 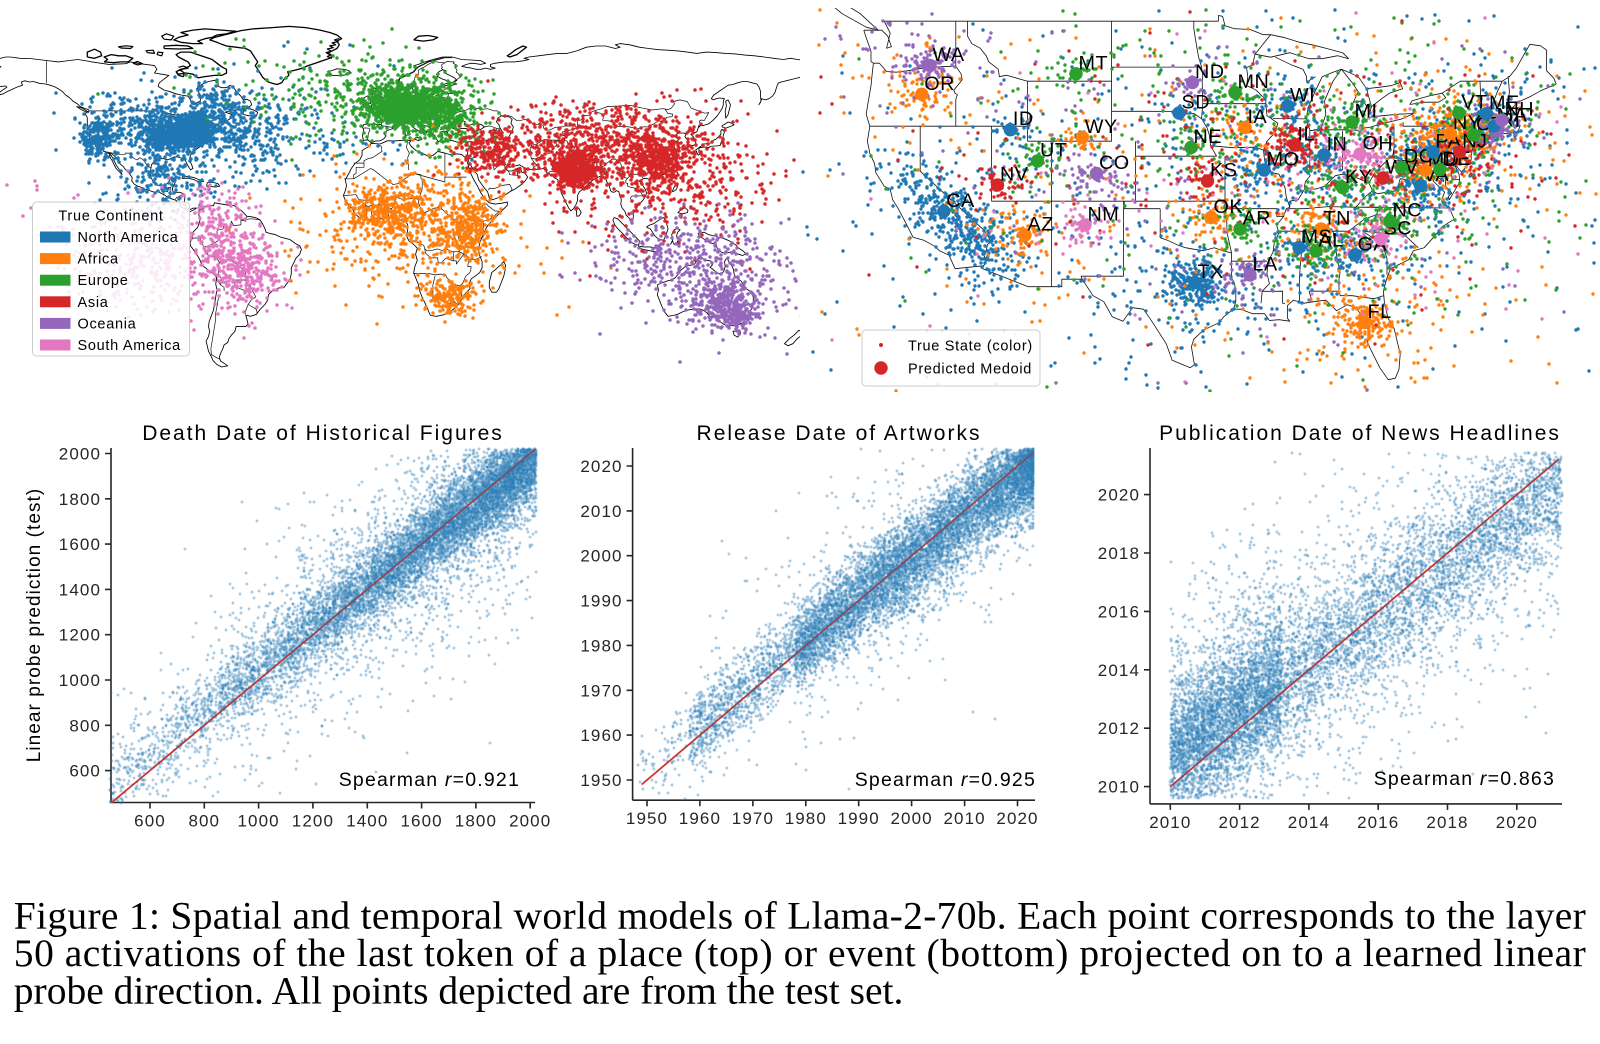 I want to click on svg-text: CA, so click(x=960, y=201).